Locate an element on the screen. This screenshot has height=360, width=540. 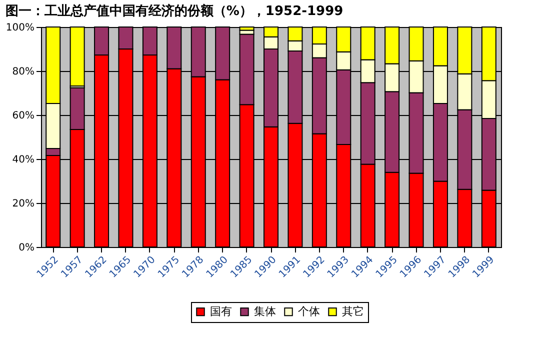
y-tick-label: 60% is located at coordinates (23, 116).